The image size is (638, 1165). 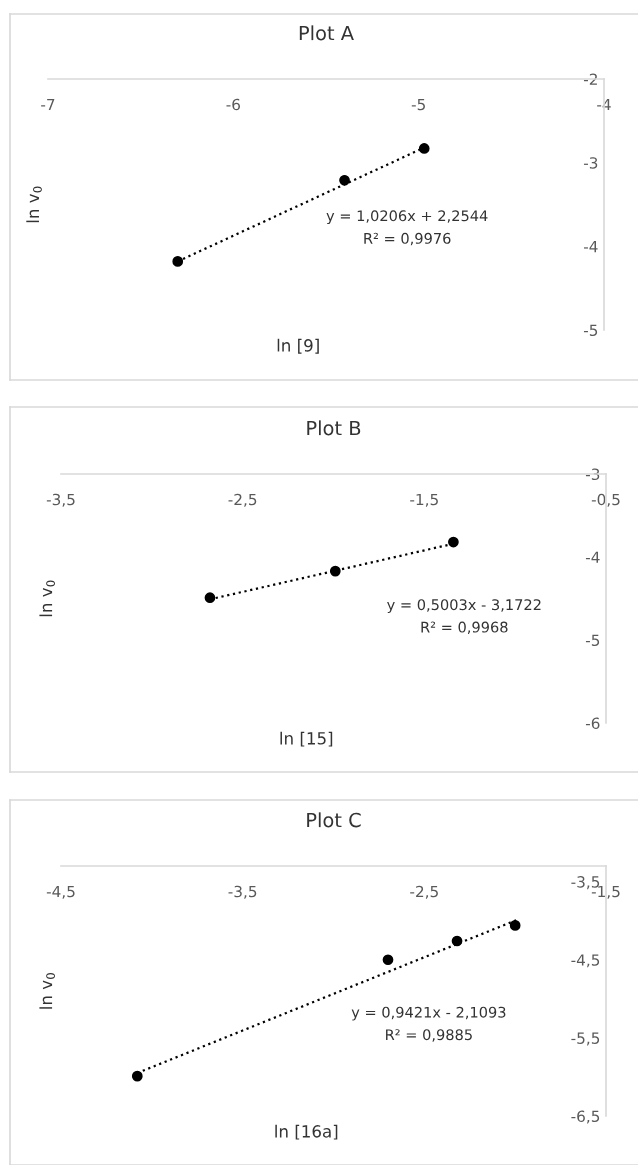 What do you see at coordinates (592, 723) in the screenshot?
I see `y-tick-label: -6` at bounding box center [592, 723].